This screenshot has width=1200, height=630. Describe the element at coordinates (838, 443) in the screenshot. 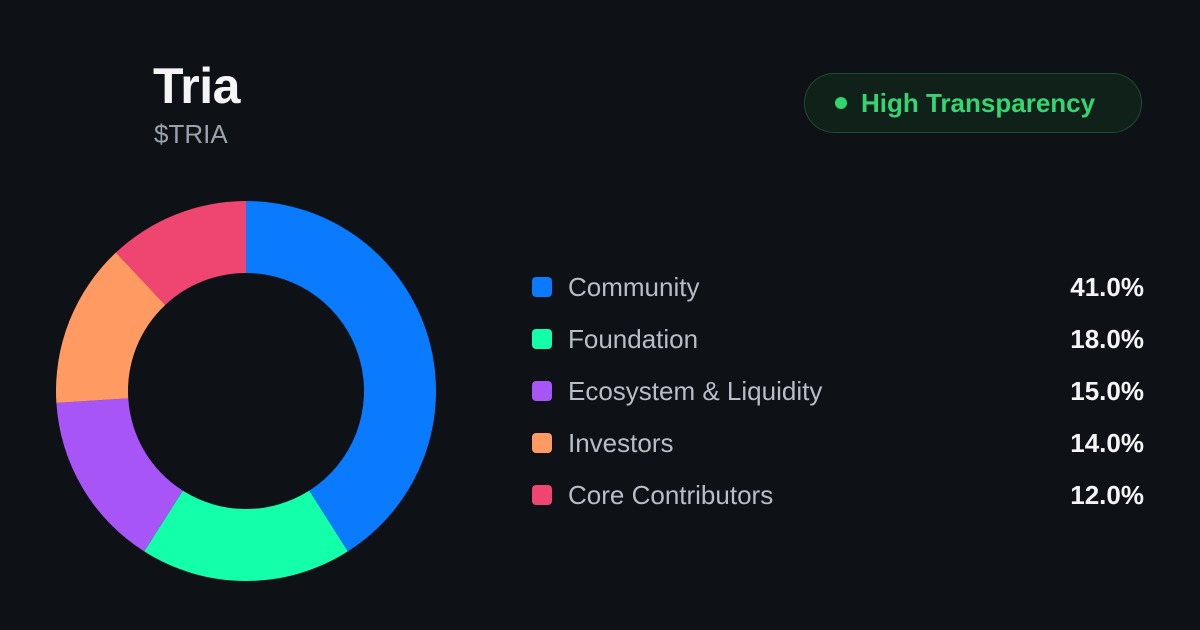

I see `legend-item-investors: Investors 14.0%` at that location.